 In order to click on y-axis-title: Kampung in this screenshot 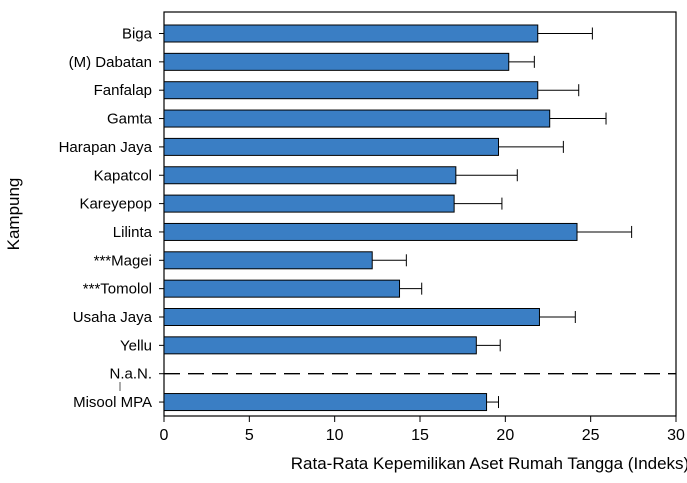, I will do `click(13, 214)`.